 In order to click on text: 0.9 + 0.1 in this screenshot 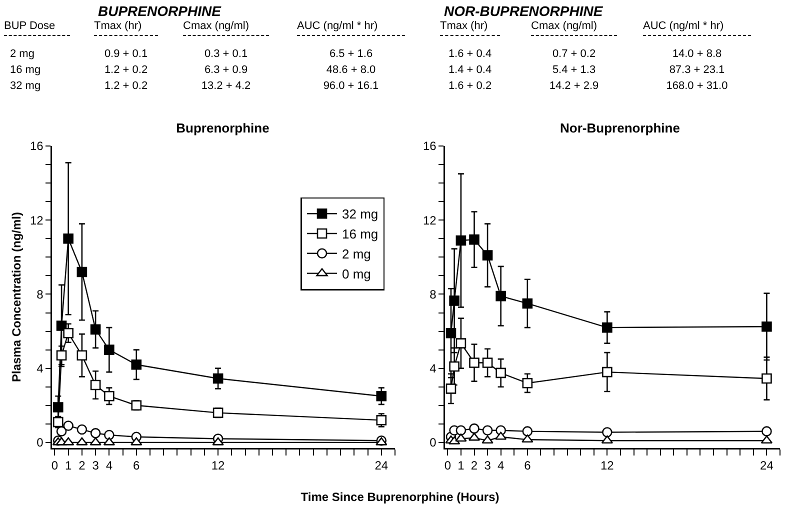, I will do `click(126, 54)`.